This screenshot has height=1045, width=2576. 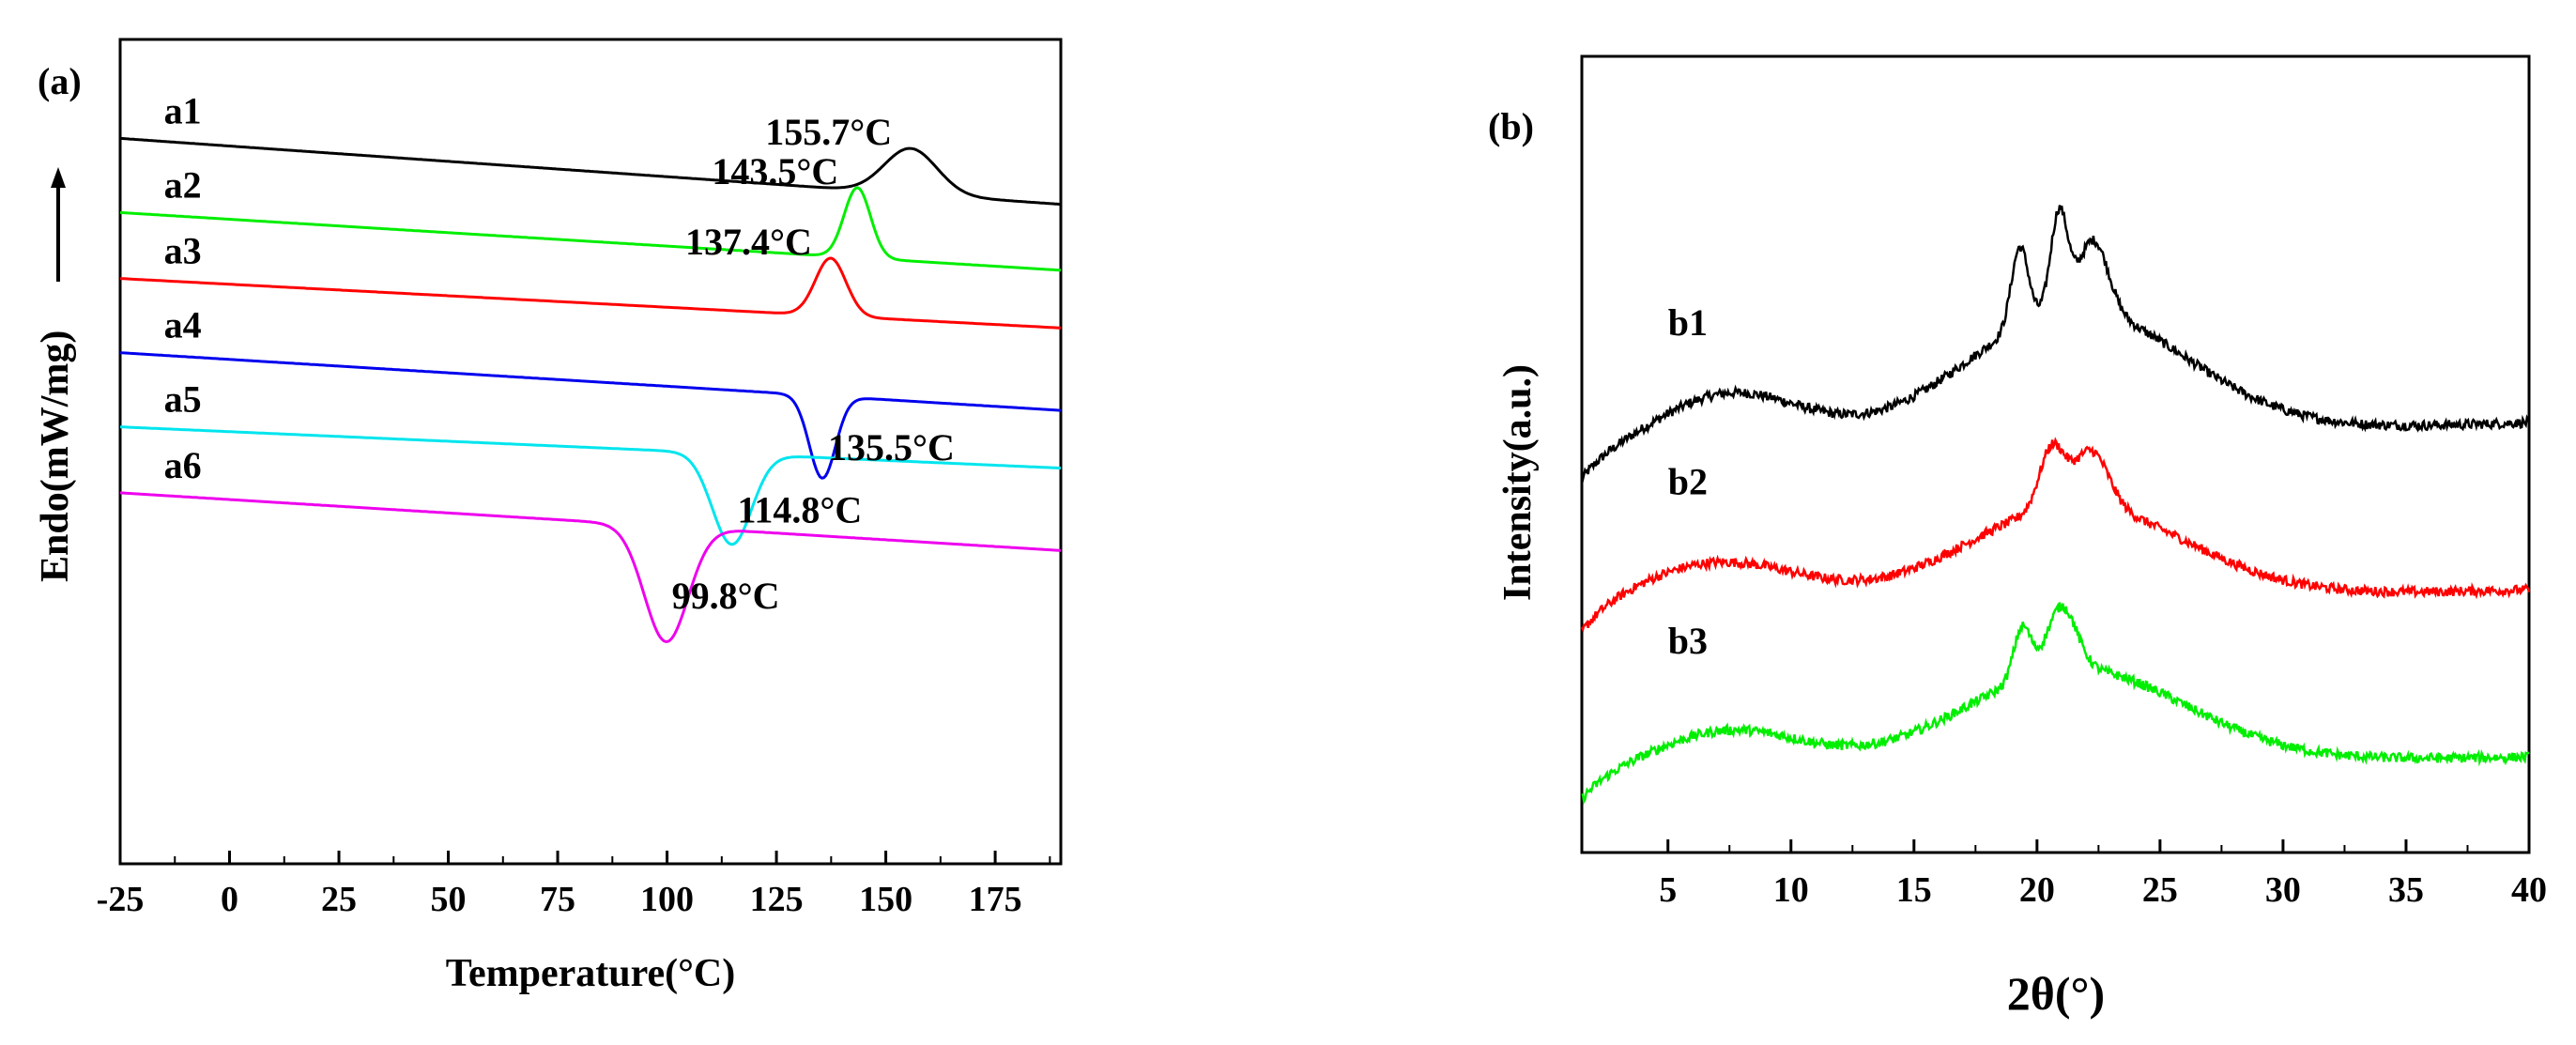 What do you see at coordinates (230, 899) in the screenshot?
I see `x-tick-label: 0` at bounding box center [230, 899].